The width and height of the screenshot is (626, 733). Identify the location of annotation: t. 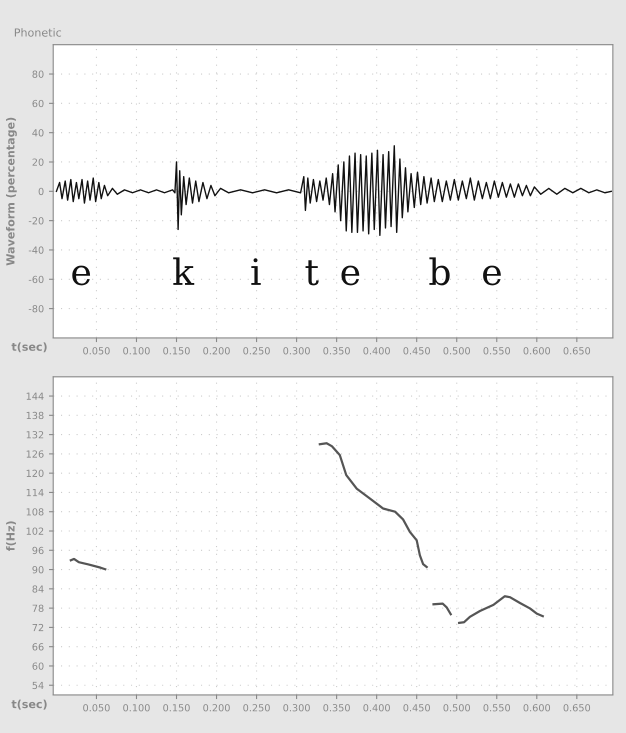
(312, 273).